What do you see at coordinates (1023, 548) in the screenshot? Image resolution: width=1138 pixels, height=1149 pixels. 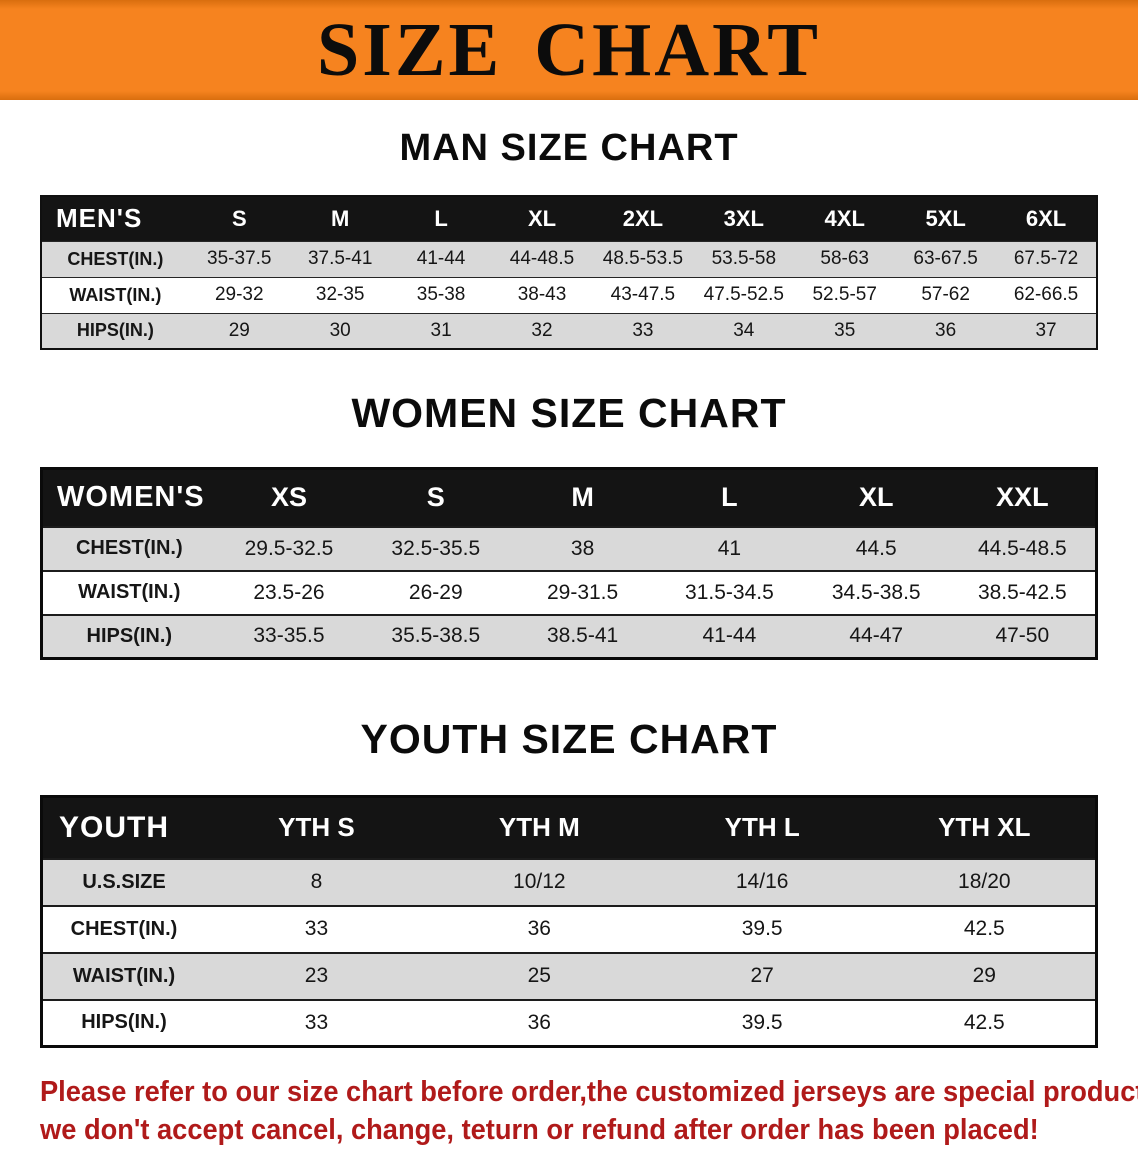 I see `womens-size-value: 44.5-48.5` at bounding box center [1023, 548].